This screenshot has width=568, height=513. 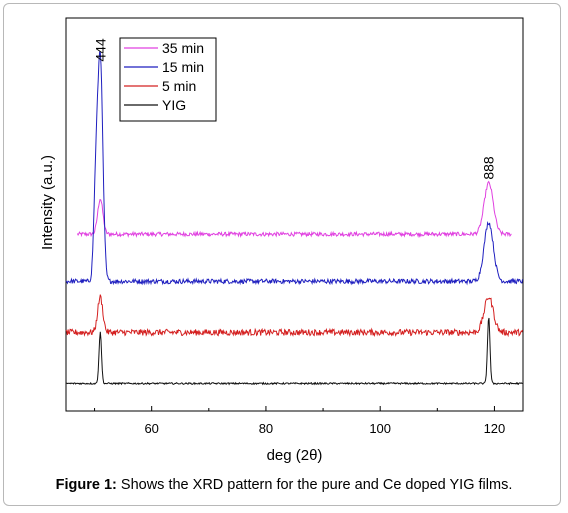 I want to click on legend-label: YIG, so click(x=174, y=105).